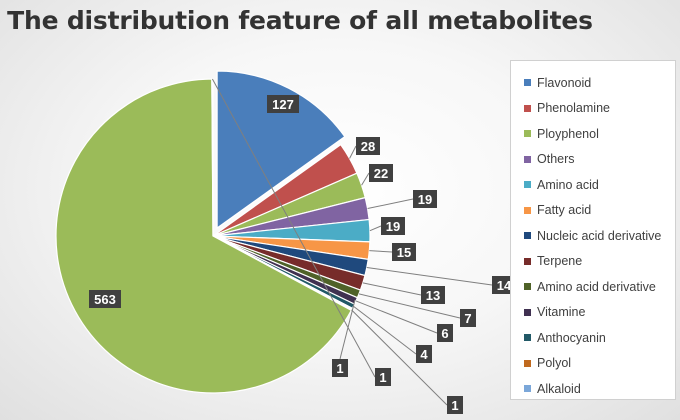 Image resolution: width=680 pixels, height=420 pixels. I want to click on legend-item: Vitamine, so click(593, 313).